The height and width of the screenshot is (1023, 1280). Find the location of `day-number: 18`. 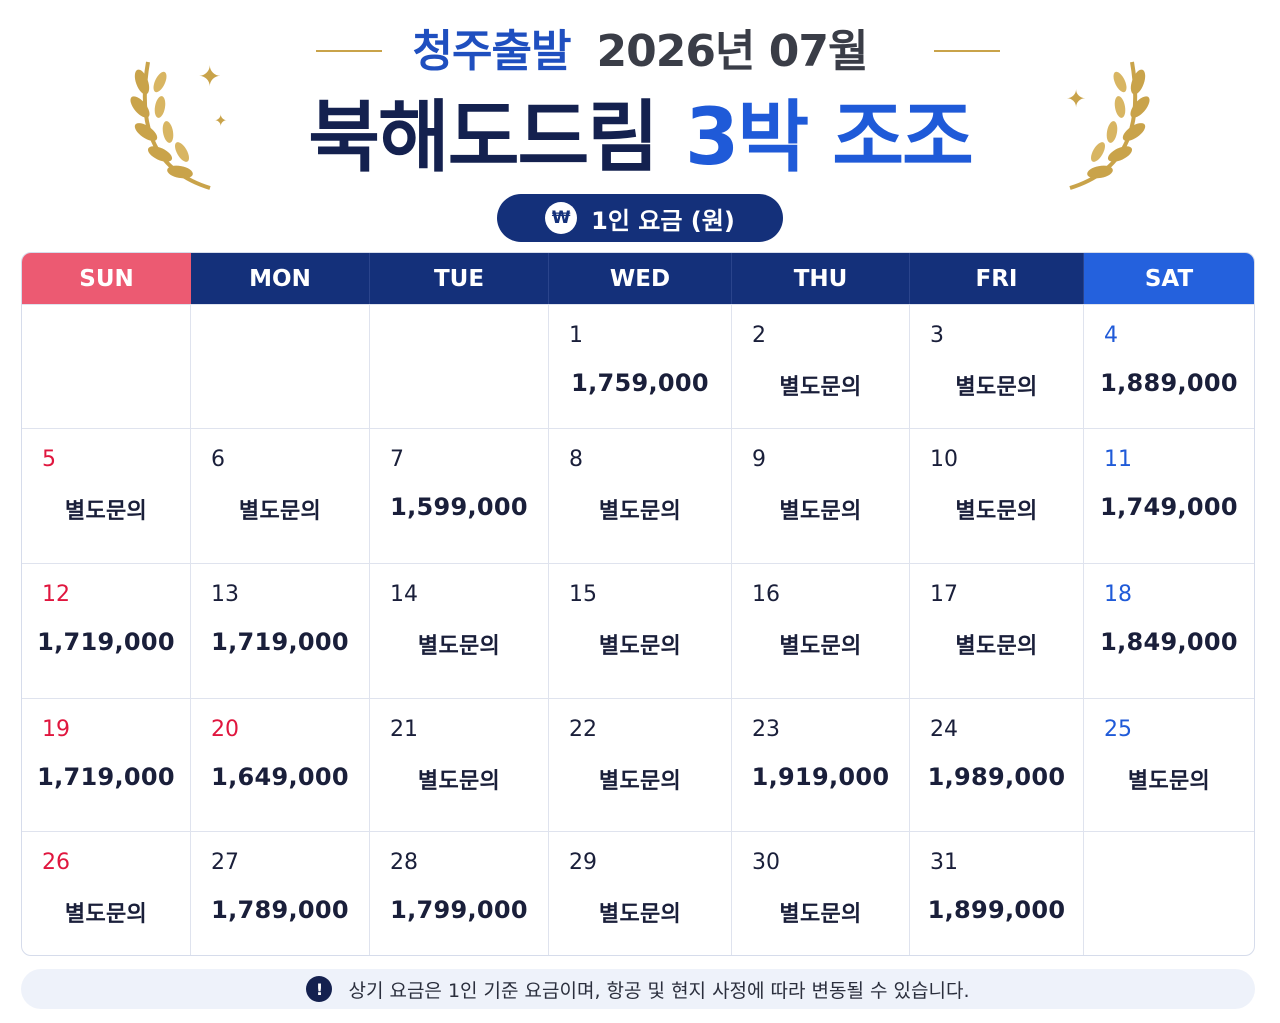

day-number: 18 is located at coordinates (1118, 594).